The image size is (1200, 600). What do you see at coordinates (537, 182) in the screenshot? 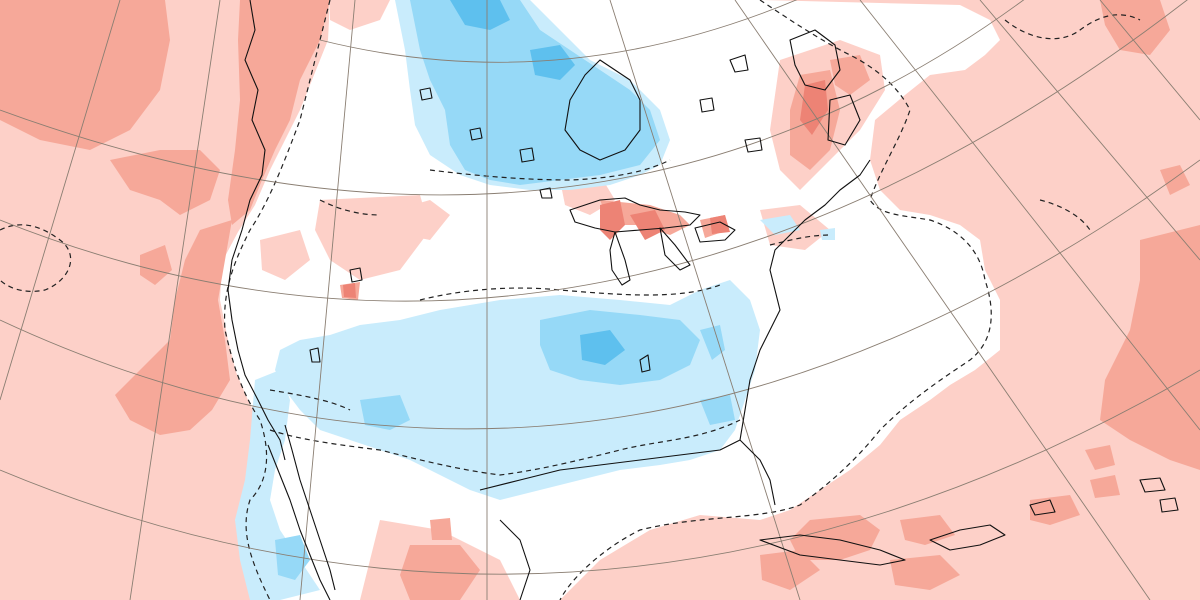
I see `cool-anomaly-strong` at bounding box center [537, 182].